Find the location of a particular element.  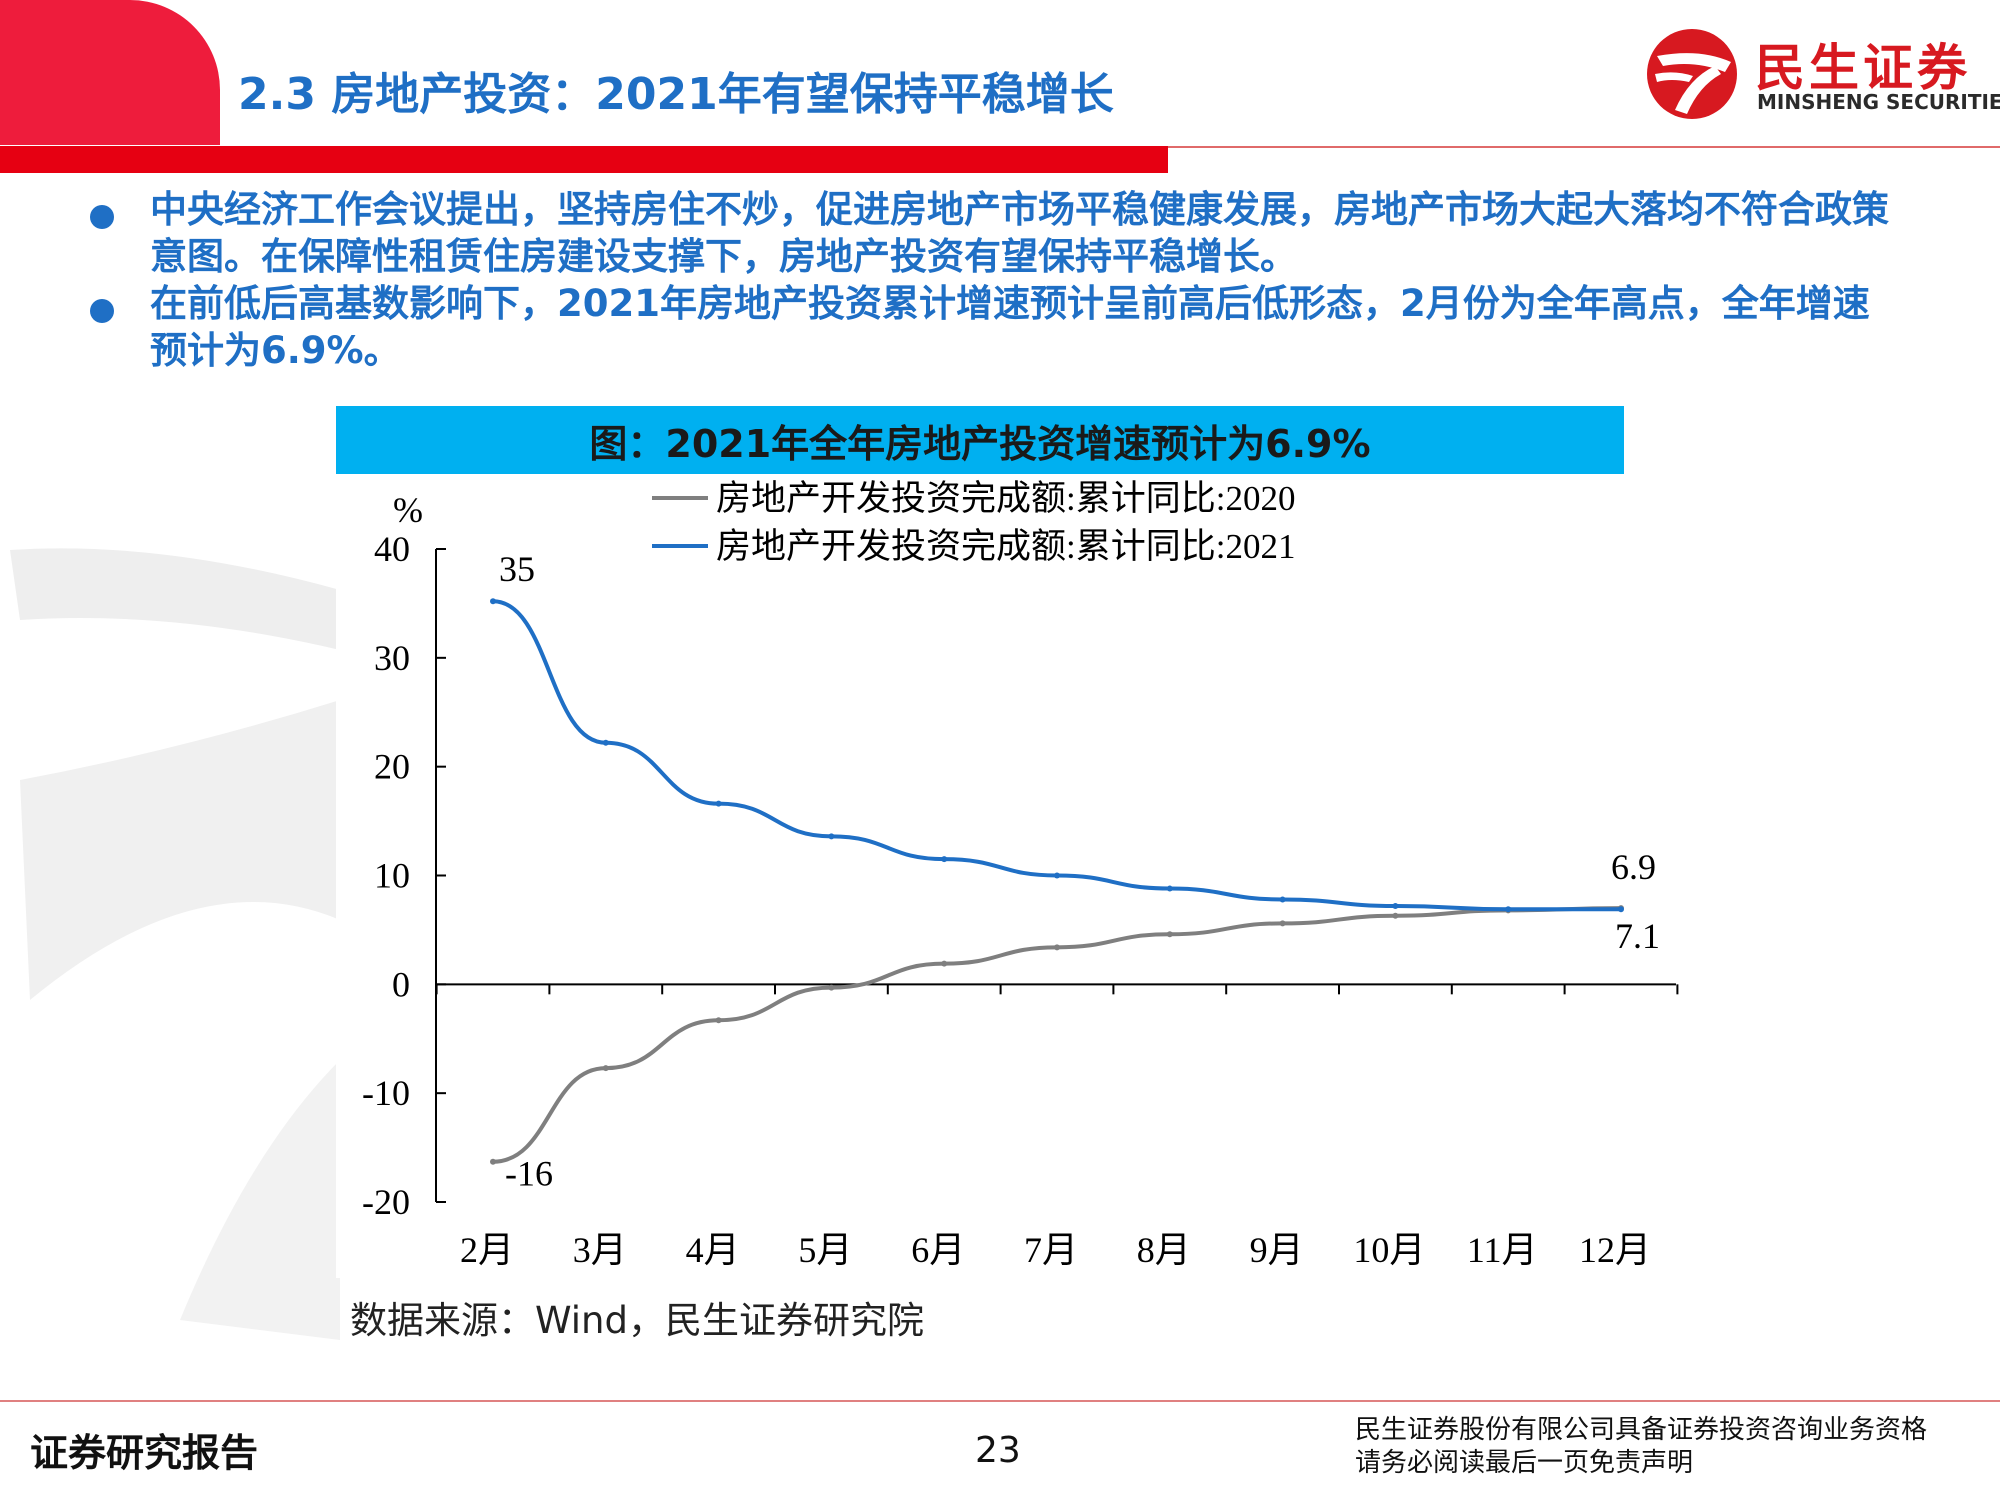

data-label: 6.9 is located at coordinates (1633, 867).